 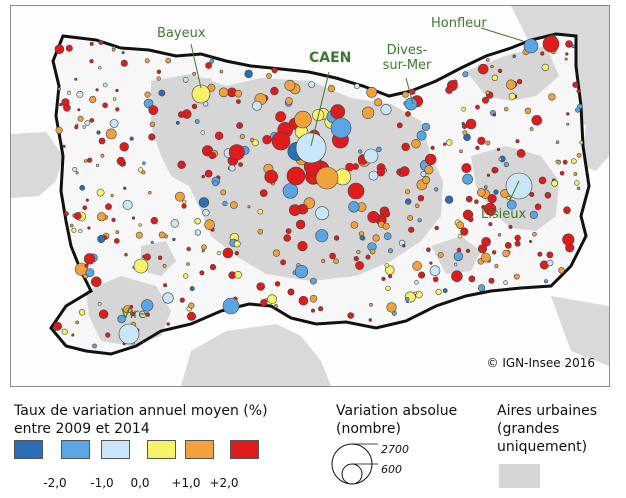 I want to click on legend-urban-title-line2: (grandes, so click(x=528, y=429).